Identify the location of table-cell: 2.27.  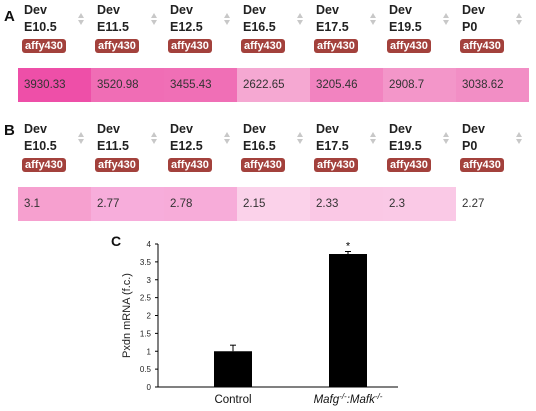
(473, 204).